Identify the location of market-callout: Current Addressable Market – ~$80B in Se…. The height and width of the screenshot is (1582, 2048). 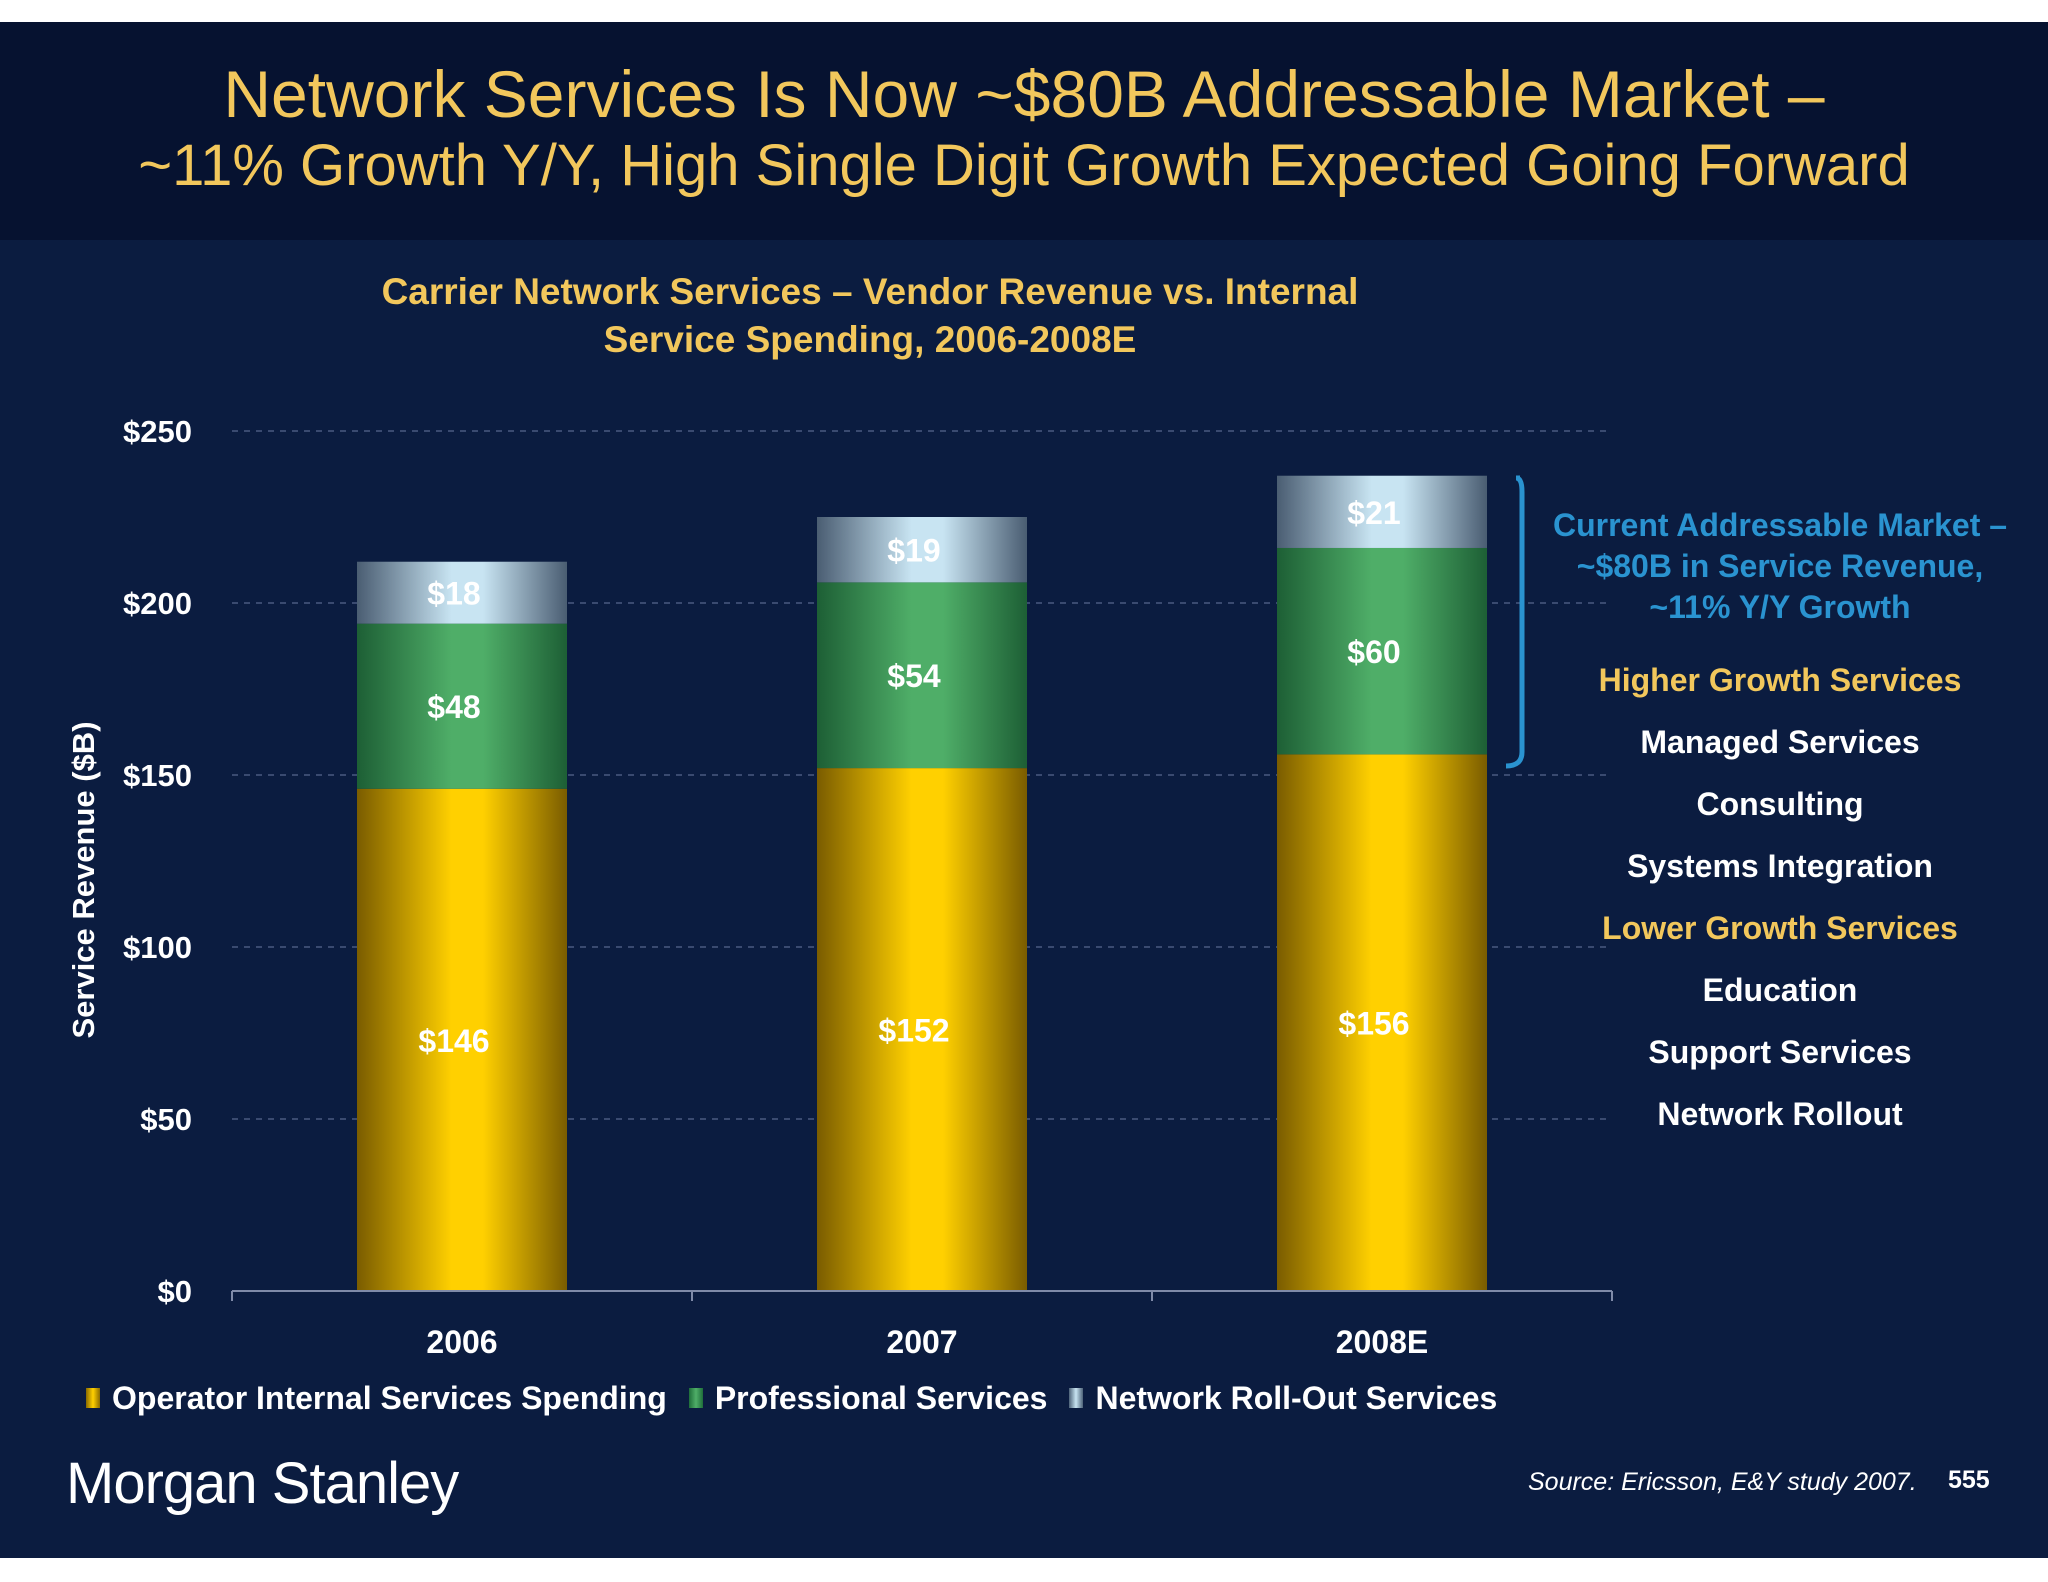
(1780, 566).